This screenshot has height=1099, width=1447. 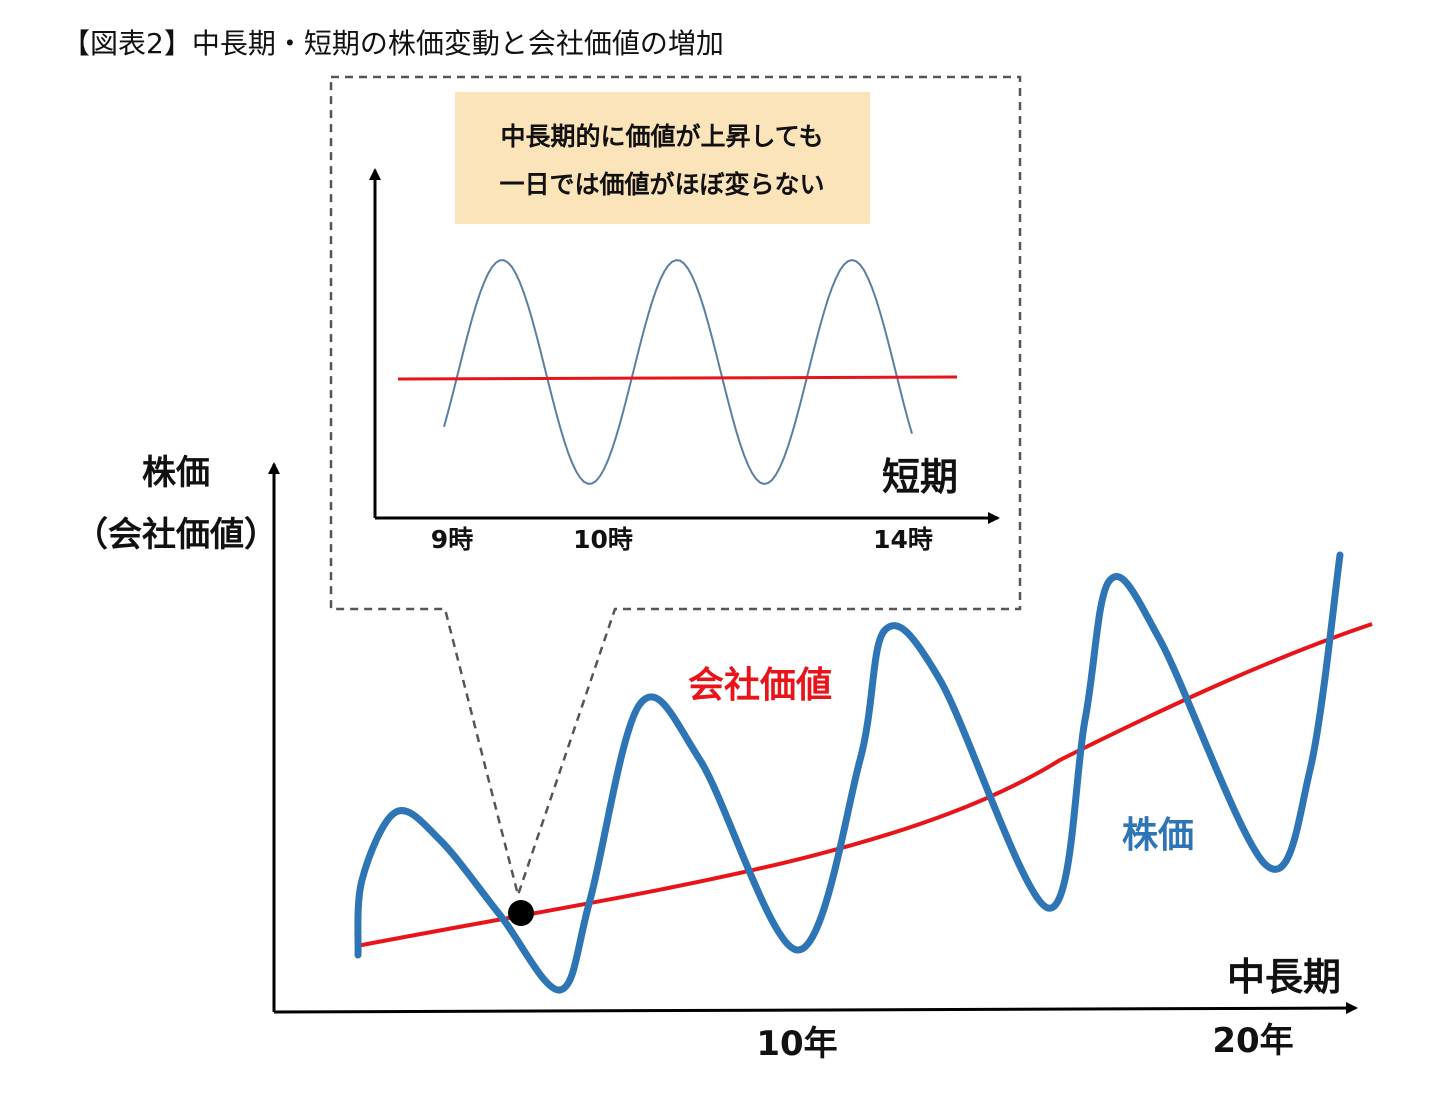 I want to click on stock-price-label: 株価, so click(x=1158, y=835).